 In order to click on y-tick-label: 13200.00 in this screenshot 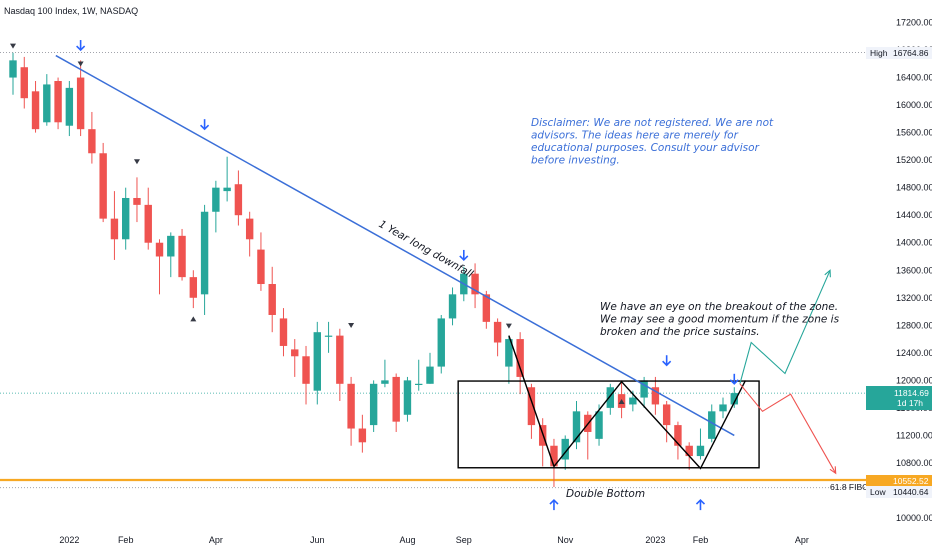, I will do `click(914, 298)`.